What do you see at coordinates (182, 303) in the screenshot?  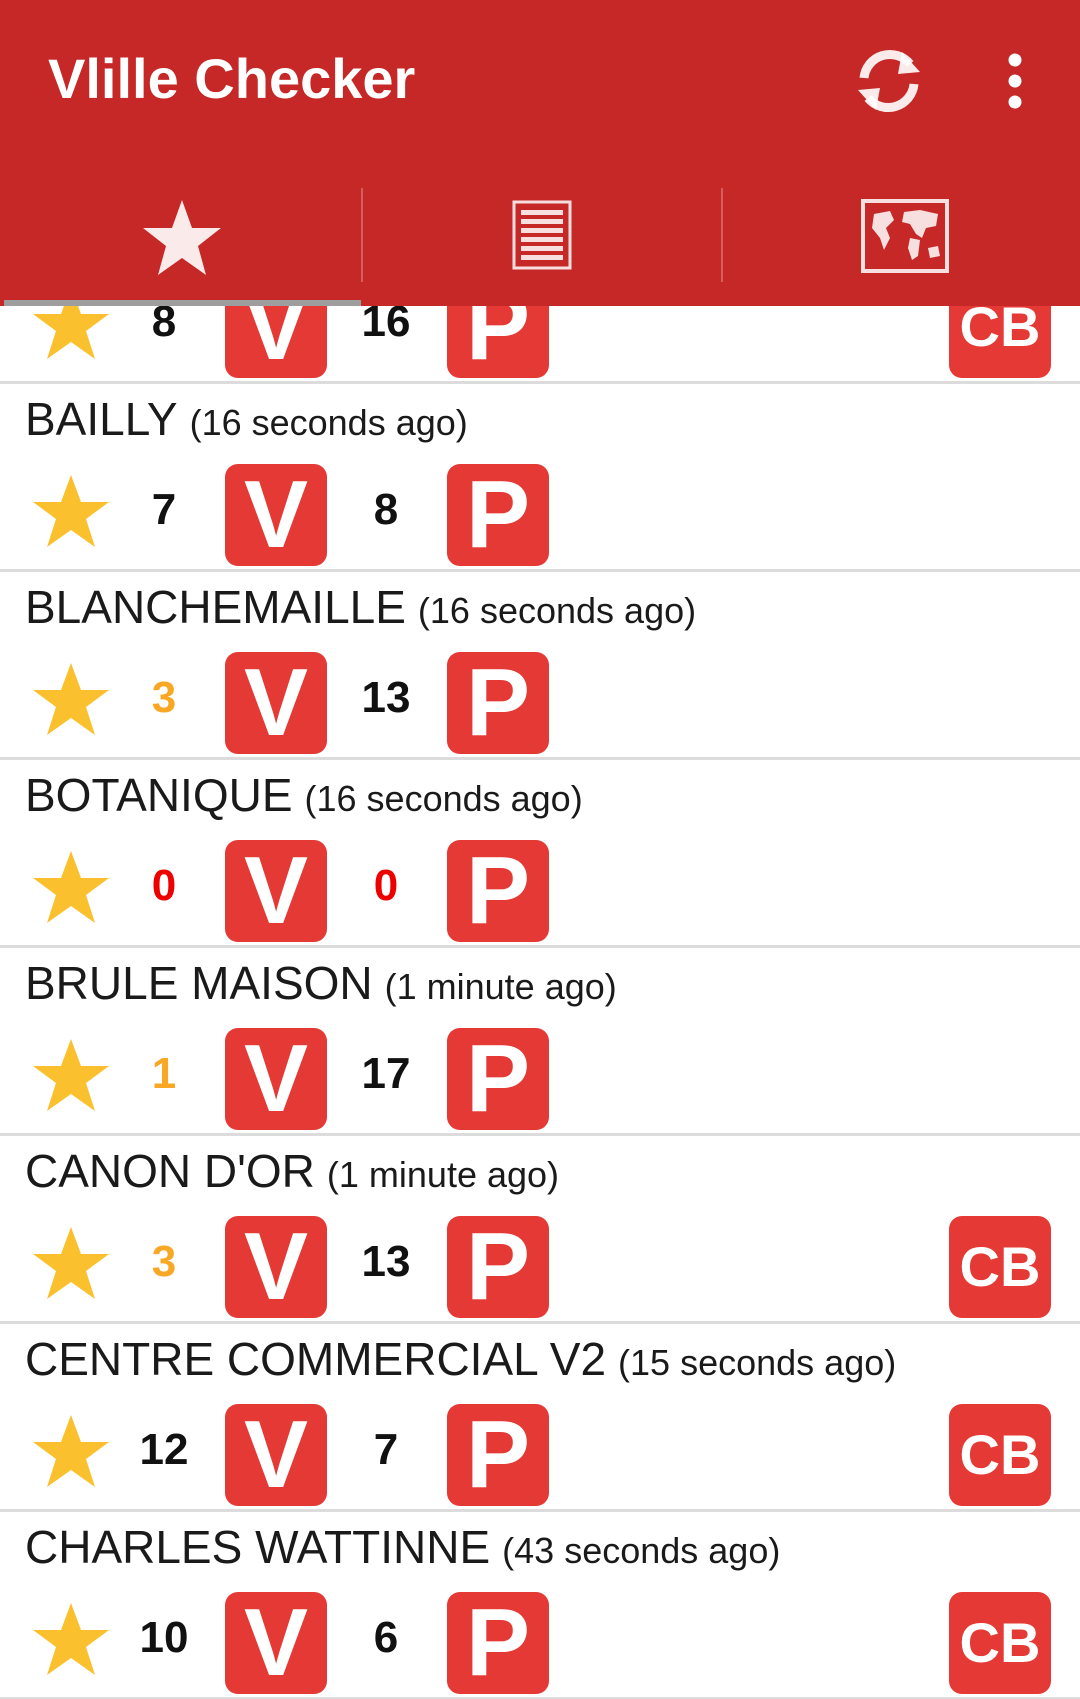 I see `selected-tab-indicator` at bounding box center [182, 303].